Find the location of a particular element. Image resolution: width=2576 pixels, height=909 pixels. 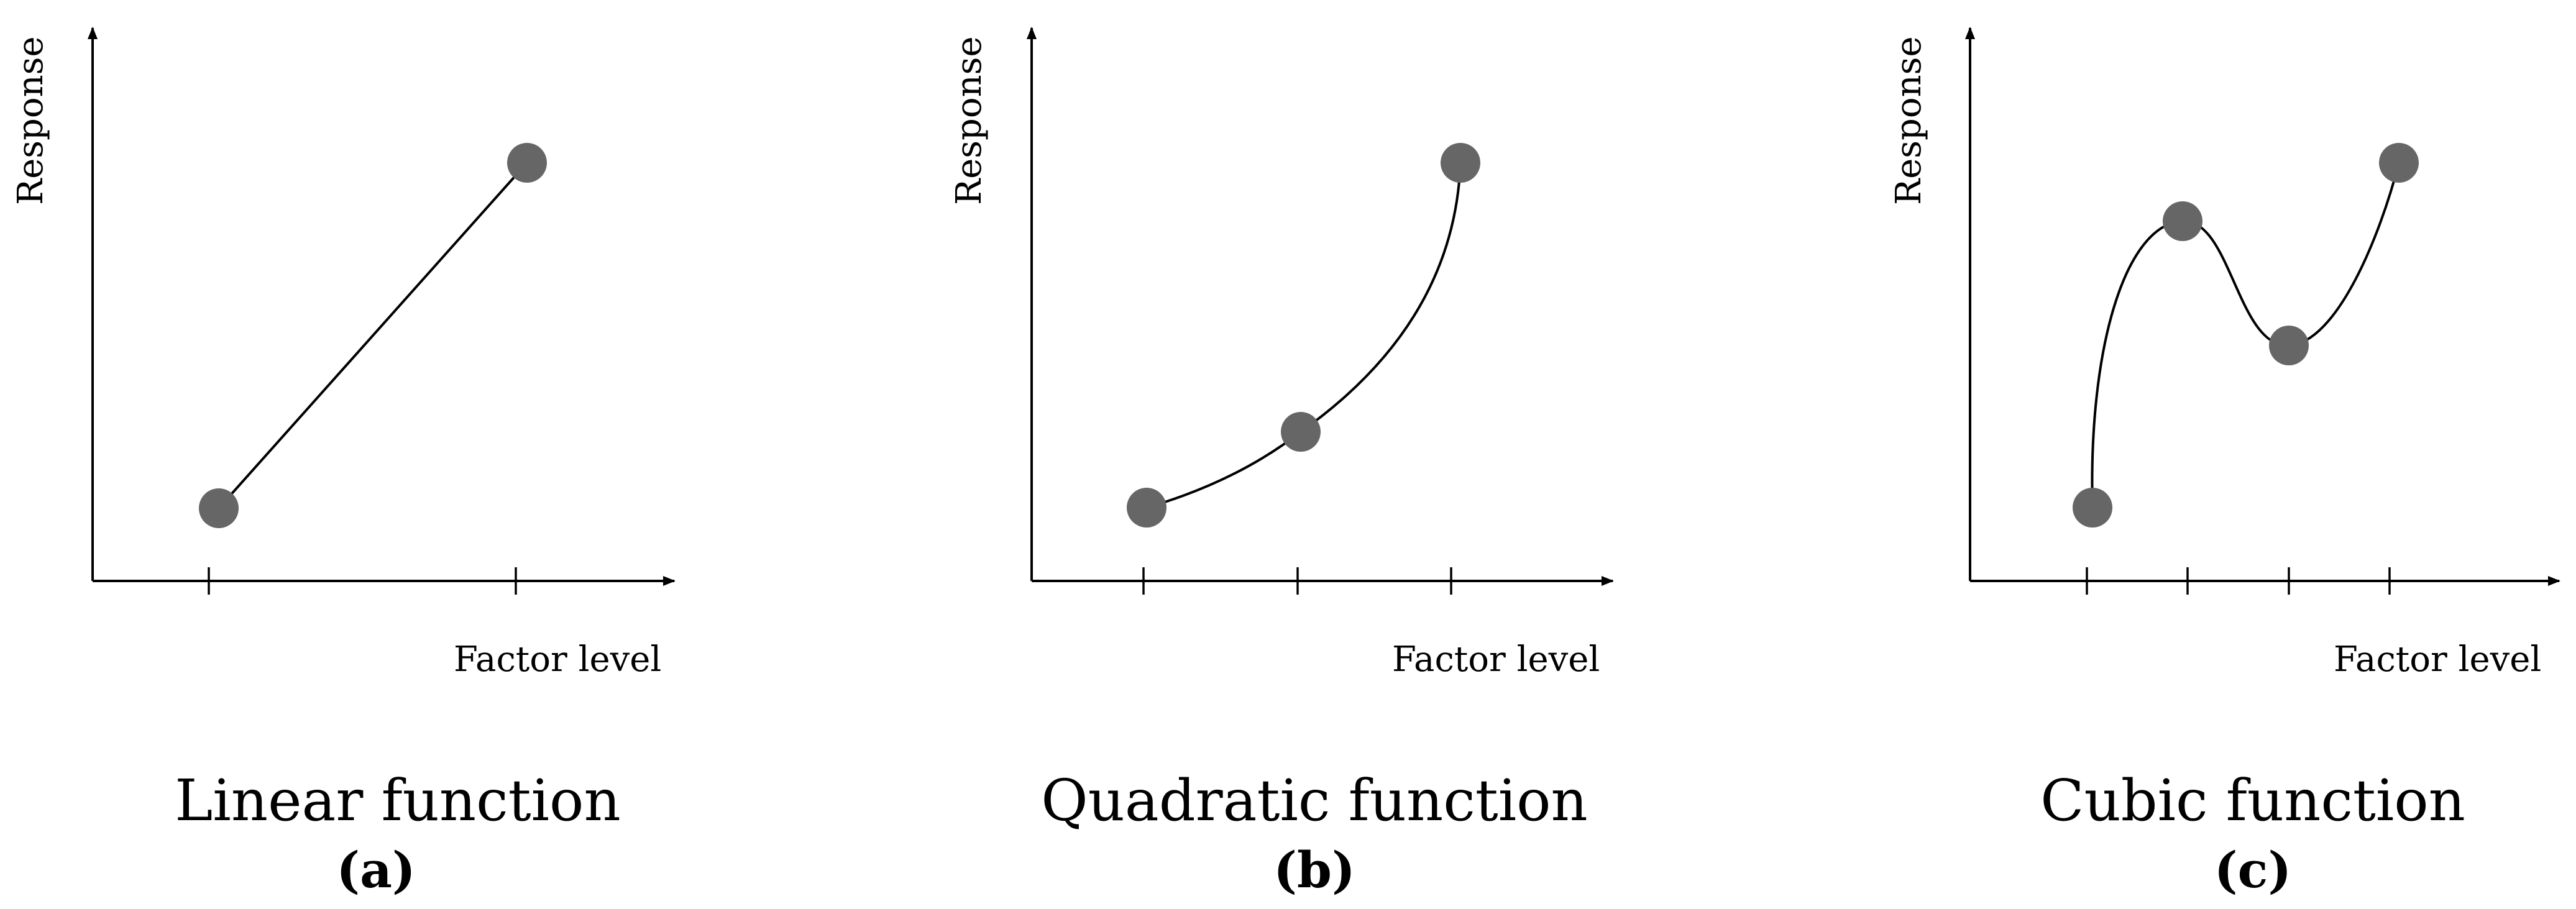

panel-title: Cubic function is located at coordinates (2252, 800).